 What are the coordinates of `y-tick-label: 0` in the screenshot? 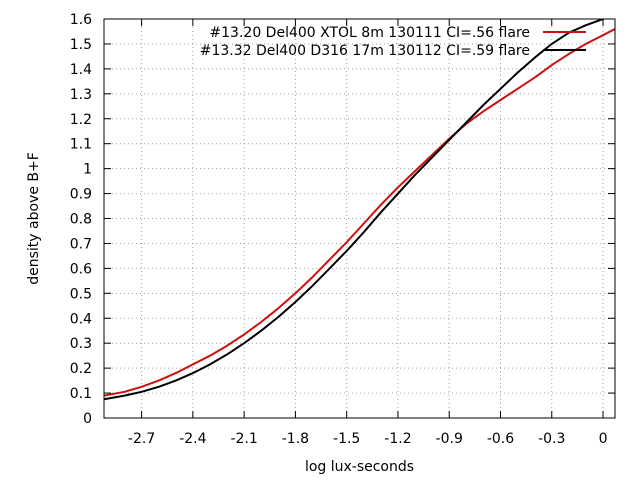 It's located at (87, 419).